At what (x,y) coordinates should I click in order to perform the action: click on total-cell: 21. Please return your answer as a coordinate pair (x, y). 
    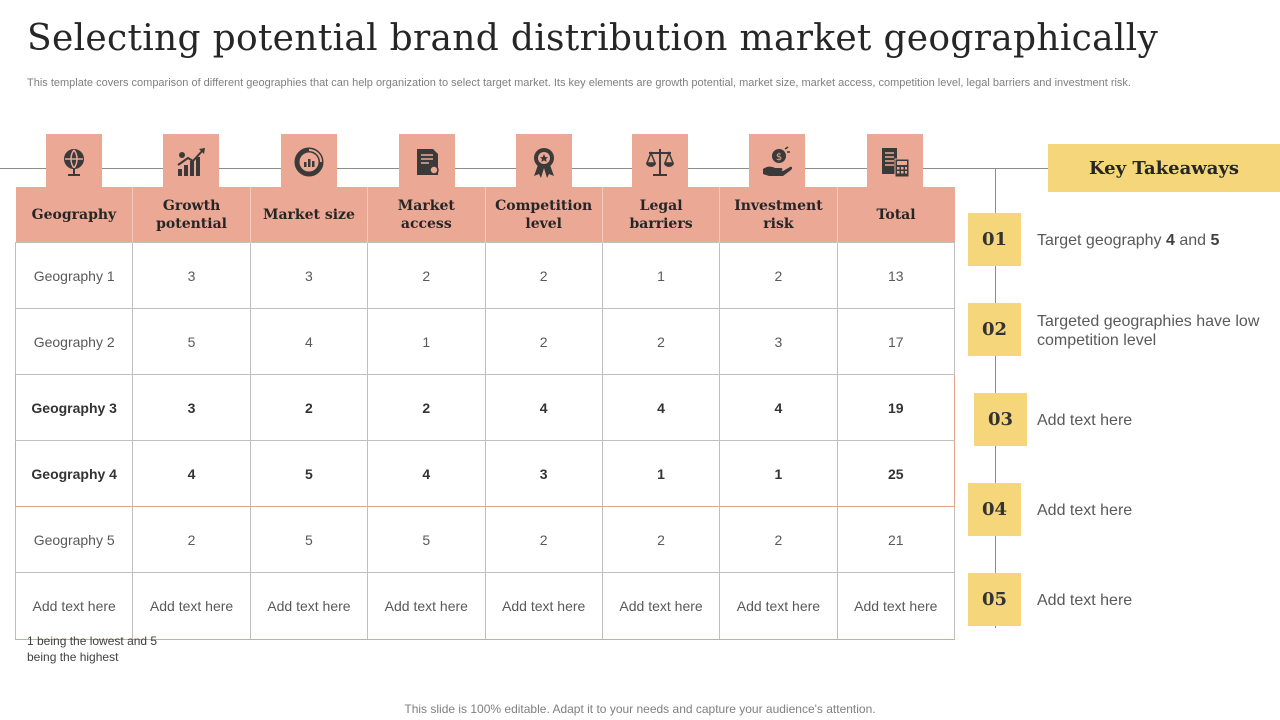
    Looking at the image, I should click on (896, 539).